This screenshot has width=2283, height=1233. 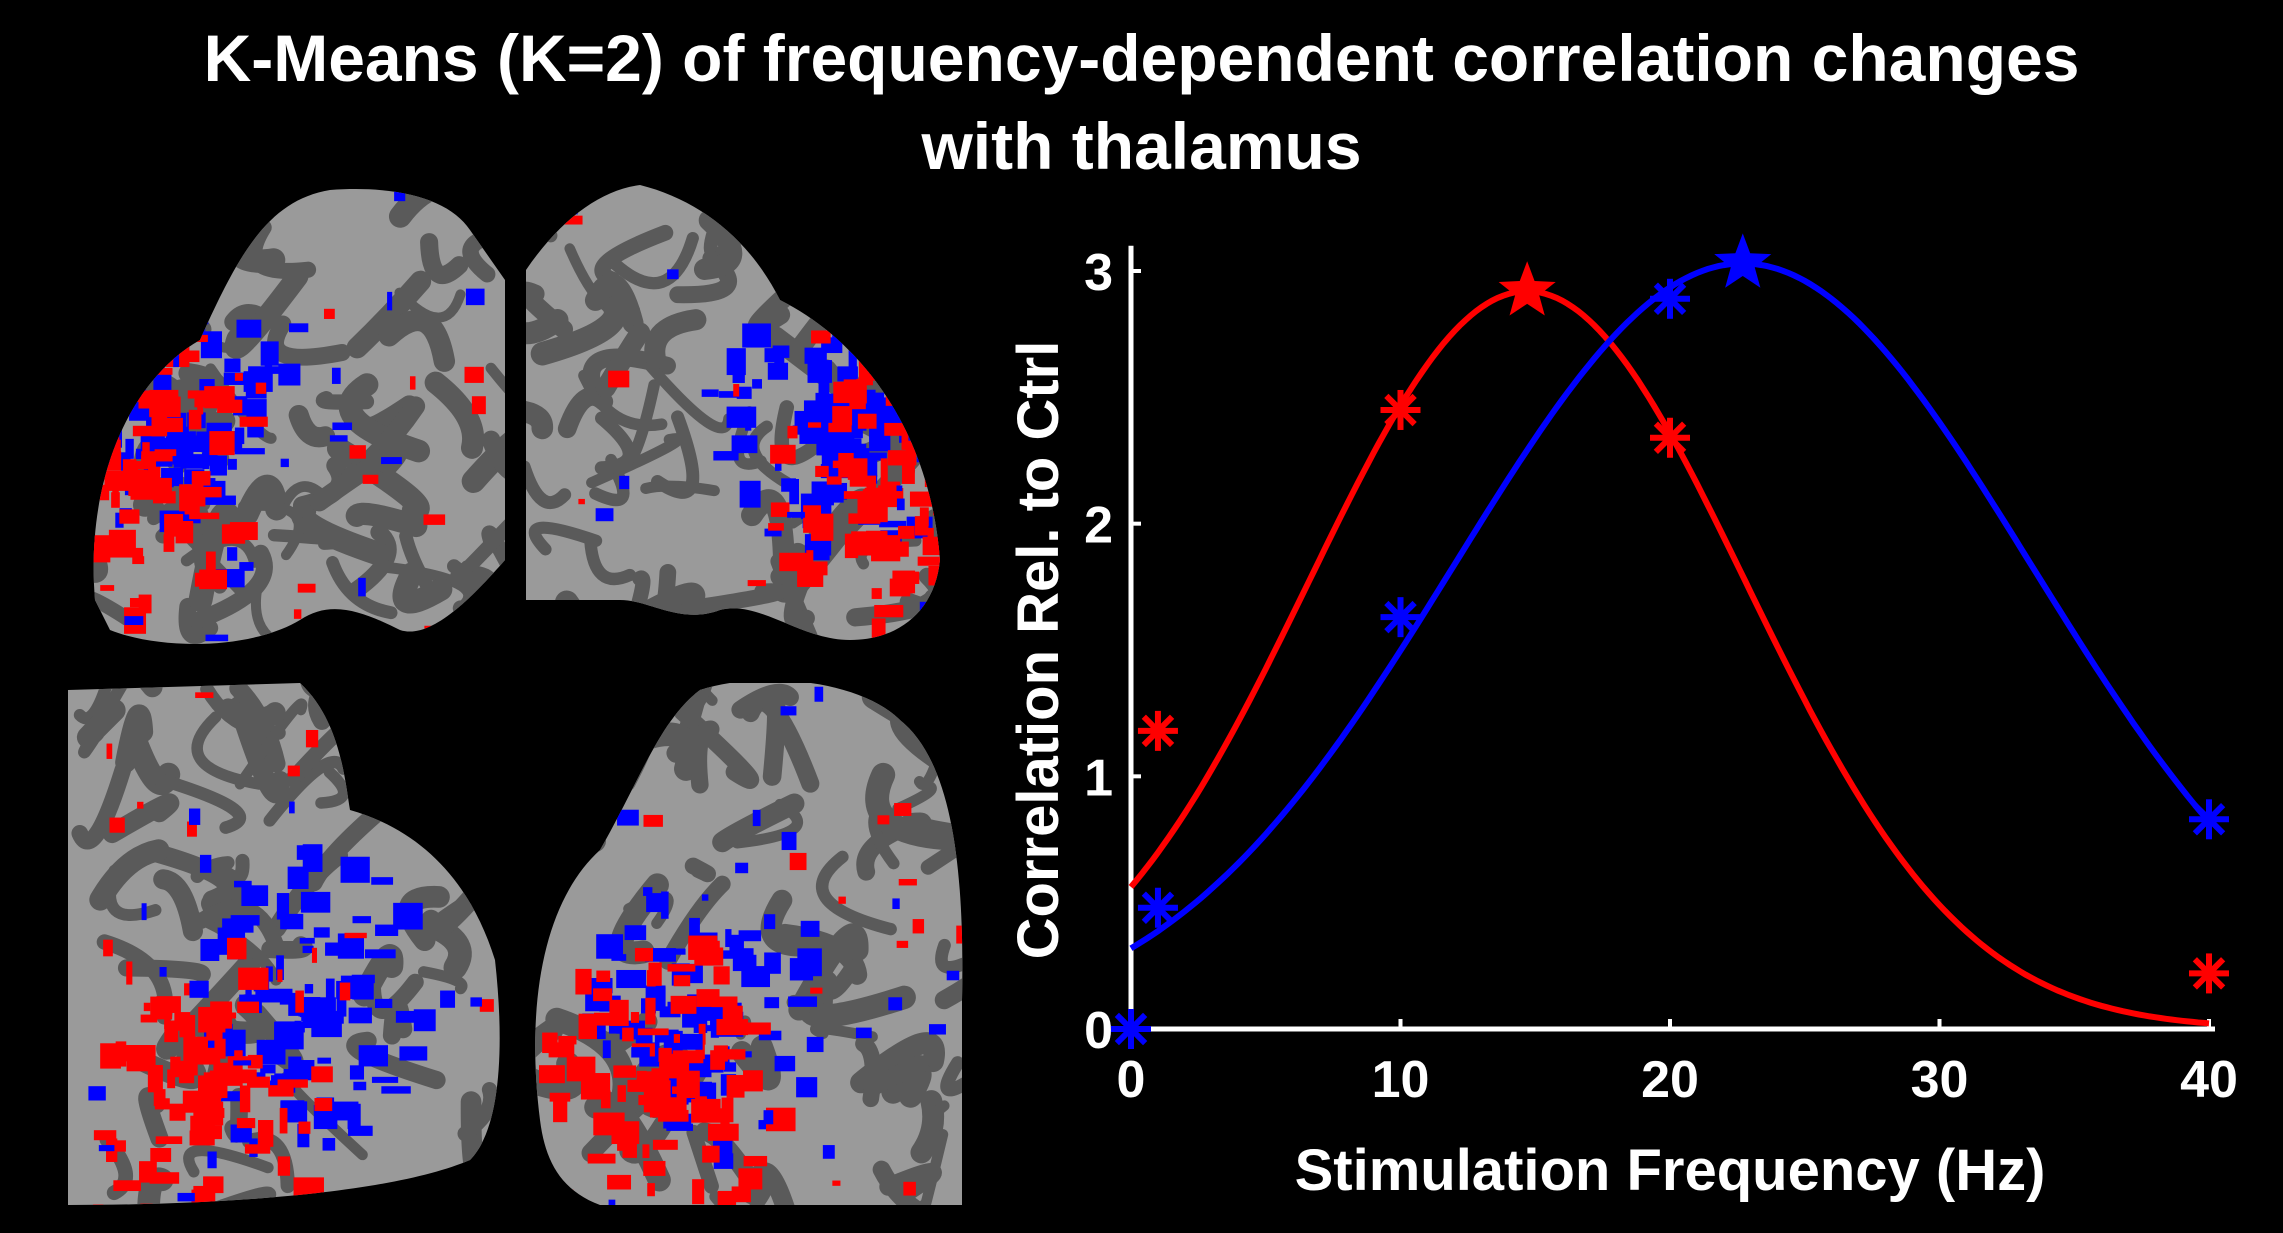 I want to click on x-axis-label: Stimulation Frequency (Hz), so click(x=1670, y=1170).